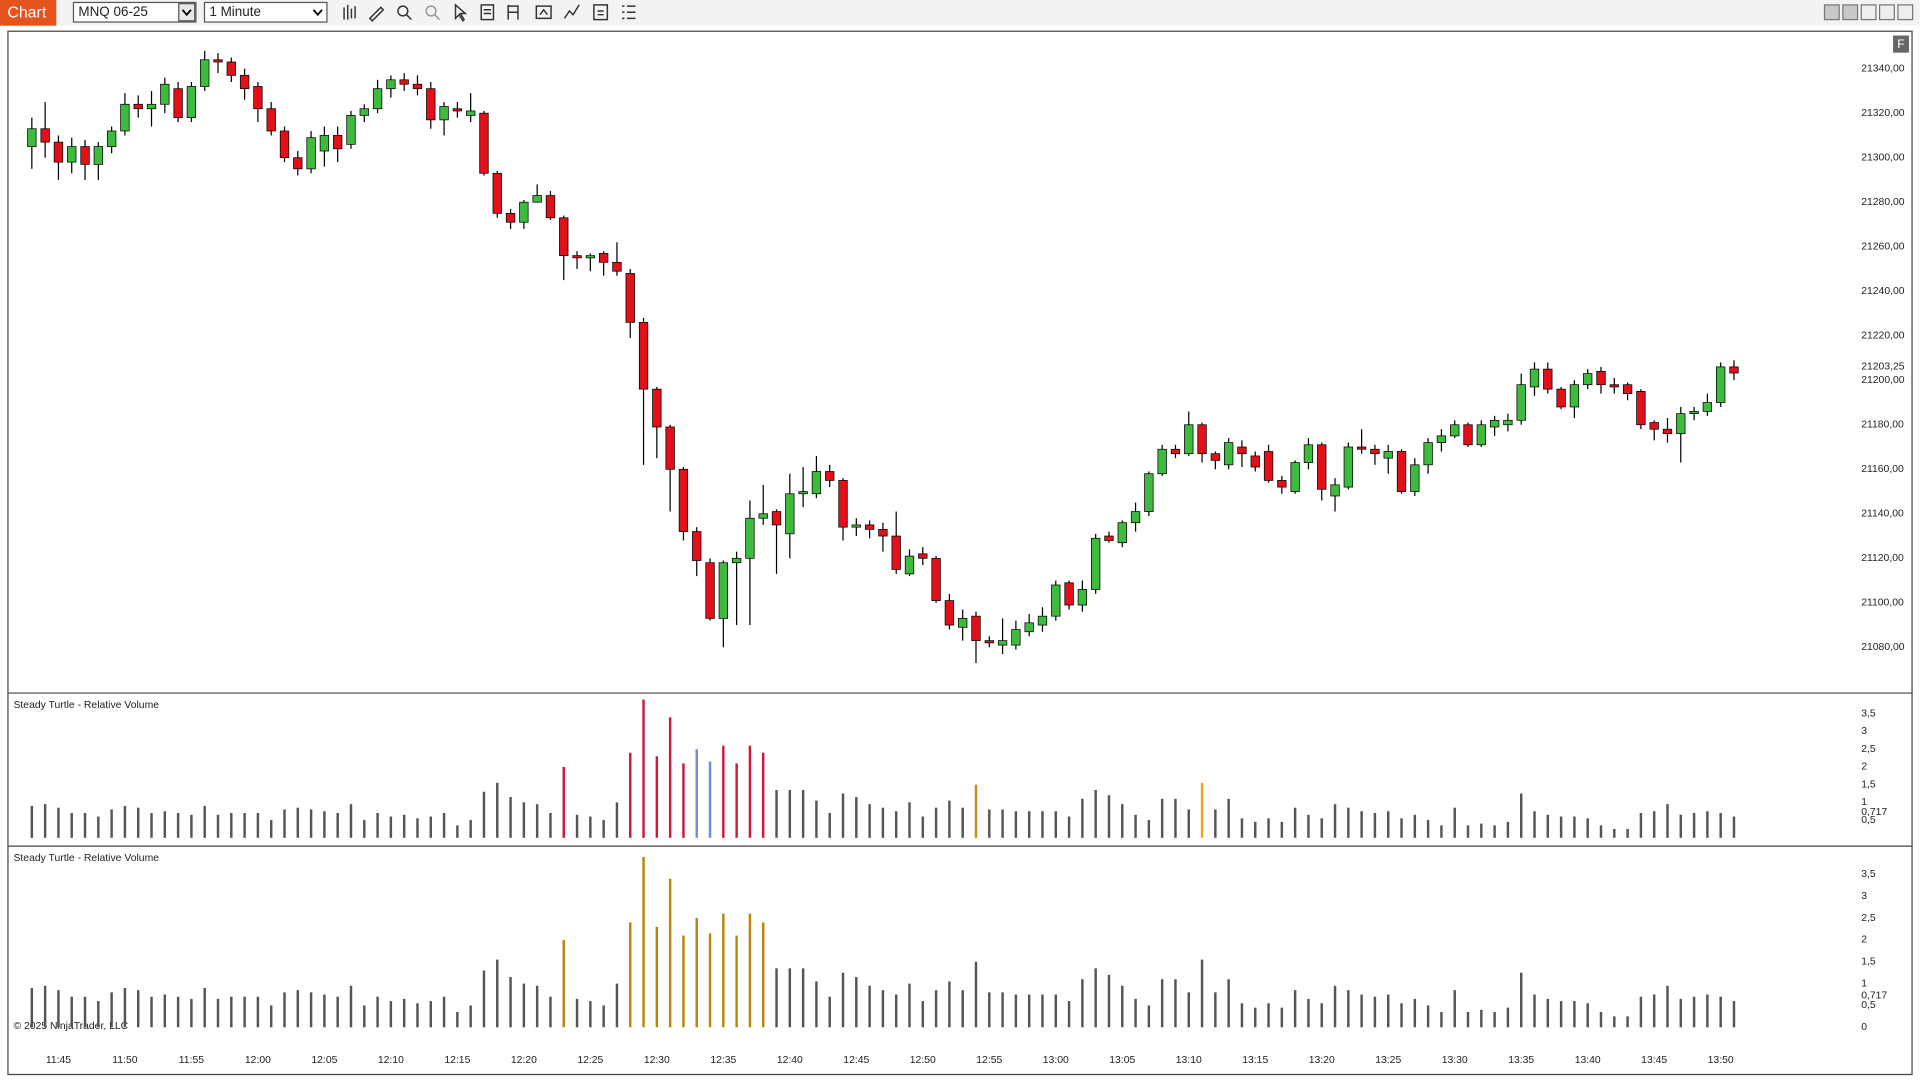 This screenshot has width=1920, height=1080. What do you see at coordinates (187, 12) in the screenshot?
I see `instrument-drop` at bounding box center [187, 12].